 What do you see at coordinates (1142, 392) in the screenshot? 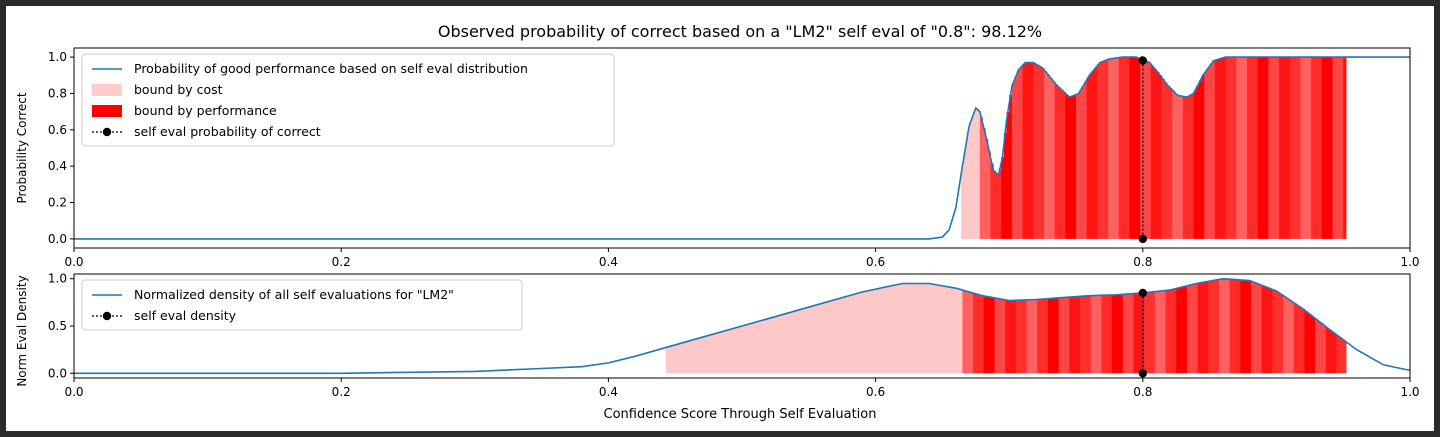
I see `x-tick-label: 0.8` at bounding box center [1142, 392].